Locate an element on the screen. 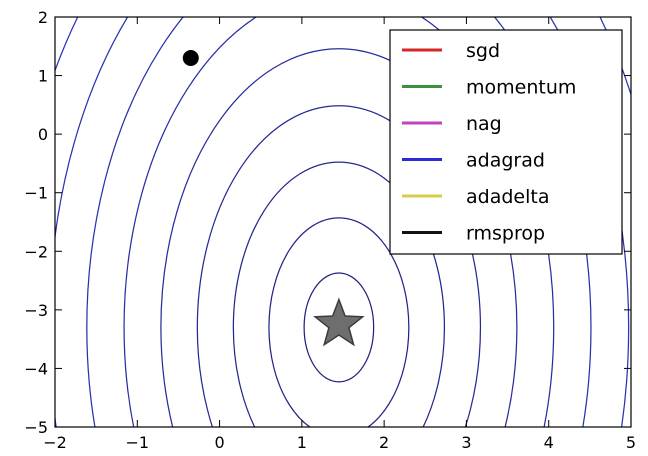  y-tick-label: −4 is located at coordinates (36, 368).